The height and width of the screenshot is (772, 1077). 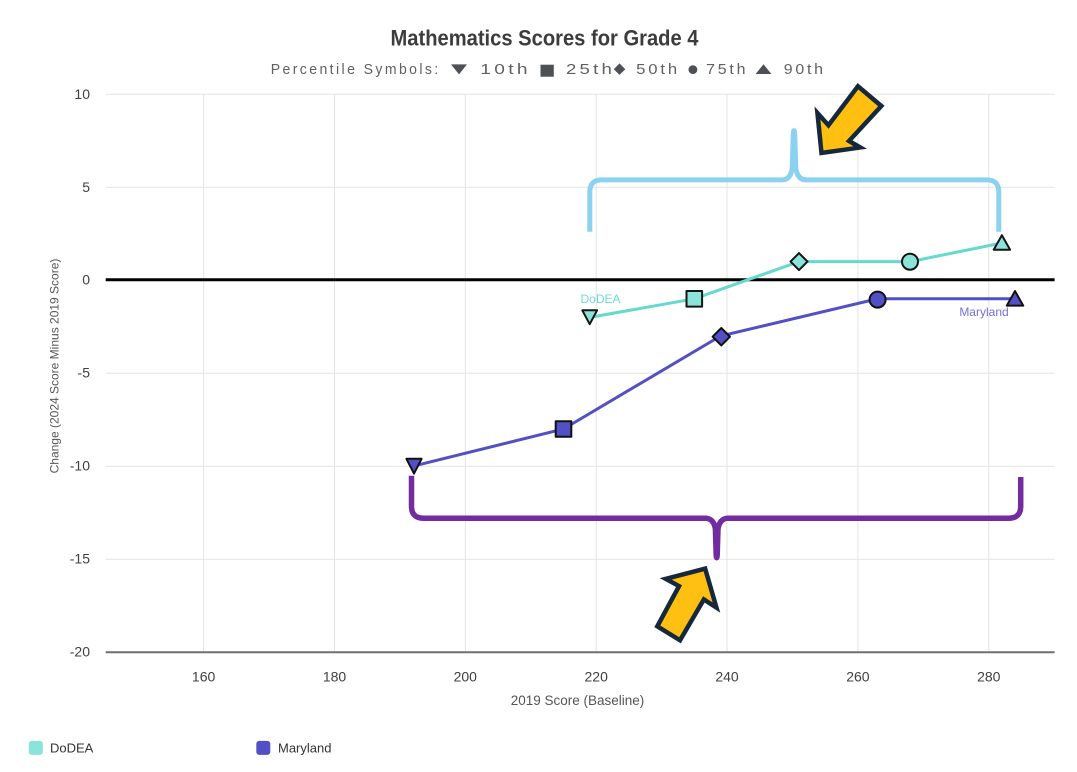 I want to click on svg-text: 2019 Score (Baseline), so click(x=578, y=700).